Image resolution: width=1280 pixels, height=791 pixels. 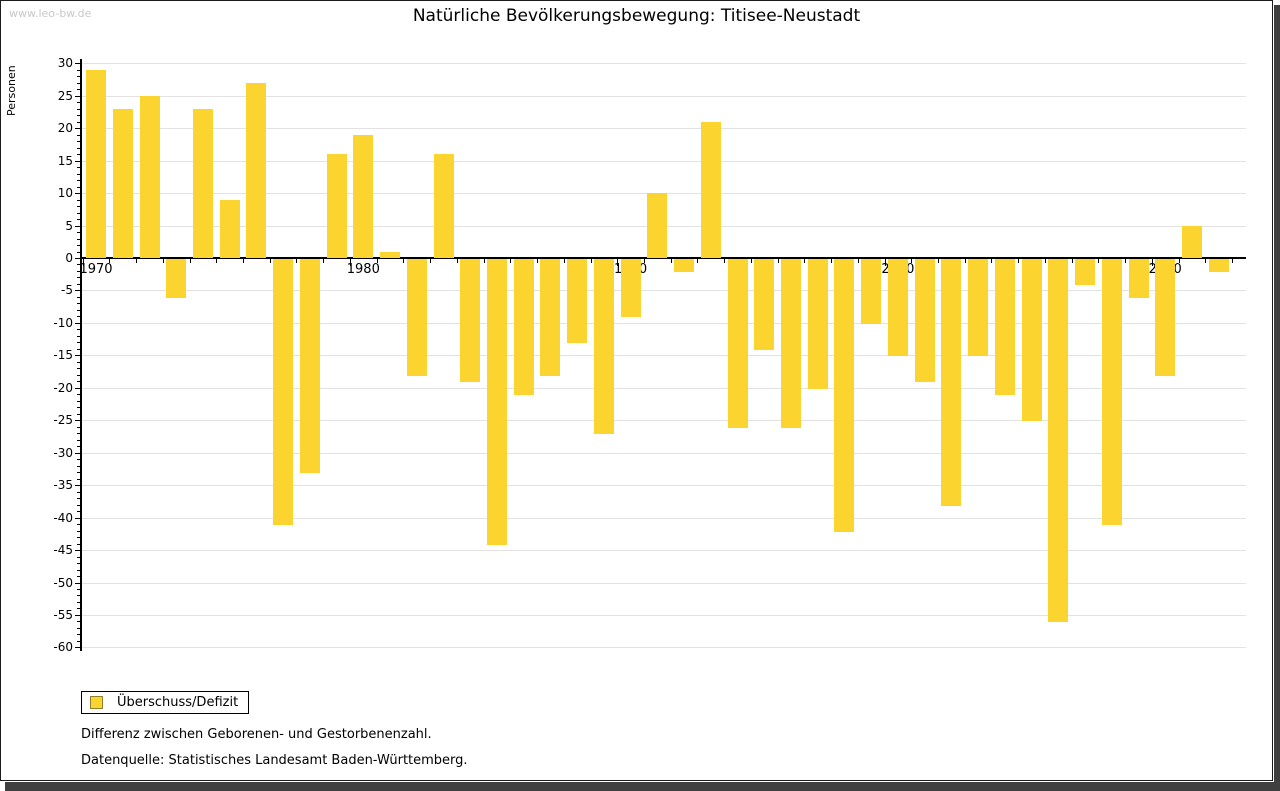 What do you see at coordinates (78, 583) in the screenshot?
I see `y-tick--50` at bounding box center [78, 583].